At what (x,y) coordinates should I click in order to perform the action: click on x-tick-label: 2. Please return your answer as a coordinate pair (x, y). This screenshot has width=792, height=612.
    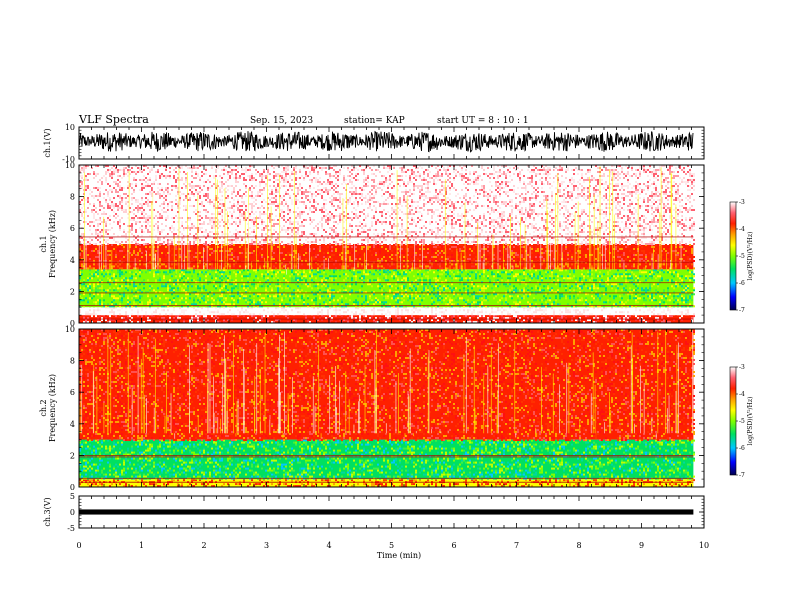
    Looking at the image, I should click on (203, 545).